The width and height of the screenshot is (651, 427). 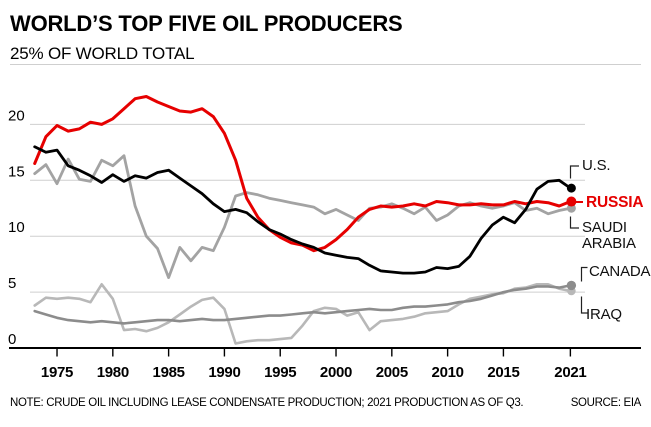 I want to click on canada-label-connector, so click(x=584, y=274).